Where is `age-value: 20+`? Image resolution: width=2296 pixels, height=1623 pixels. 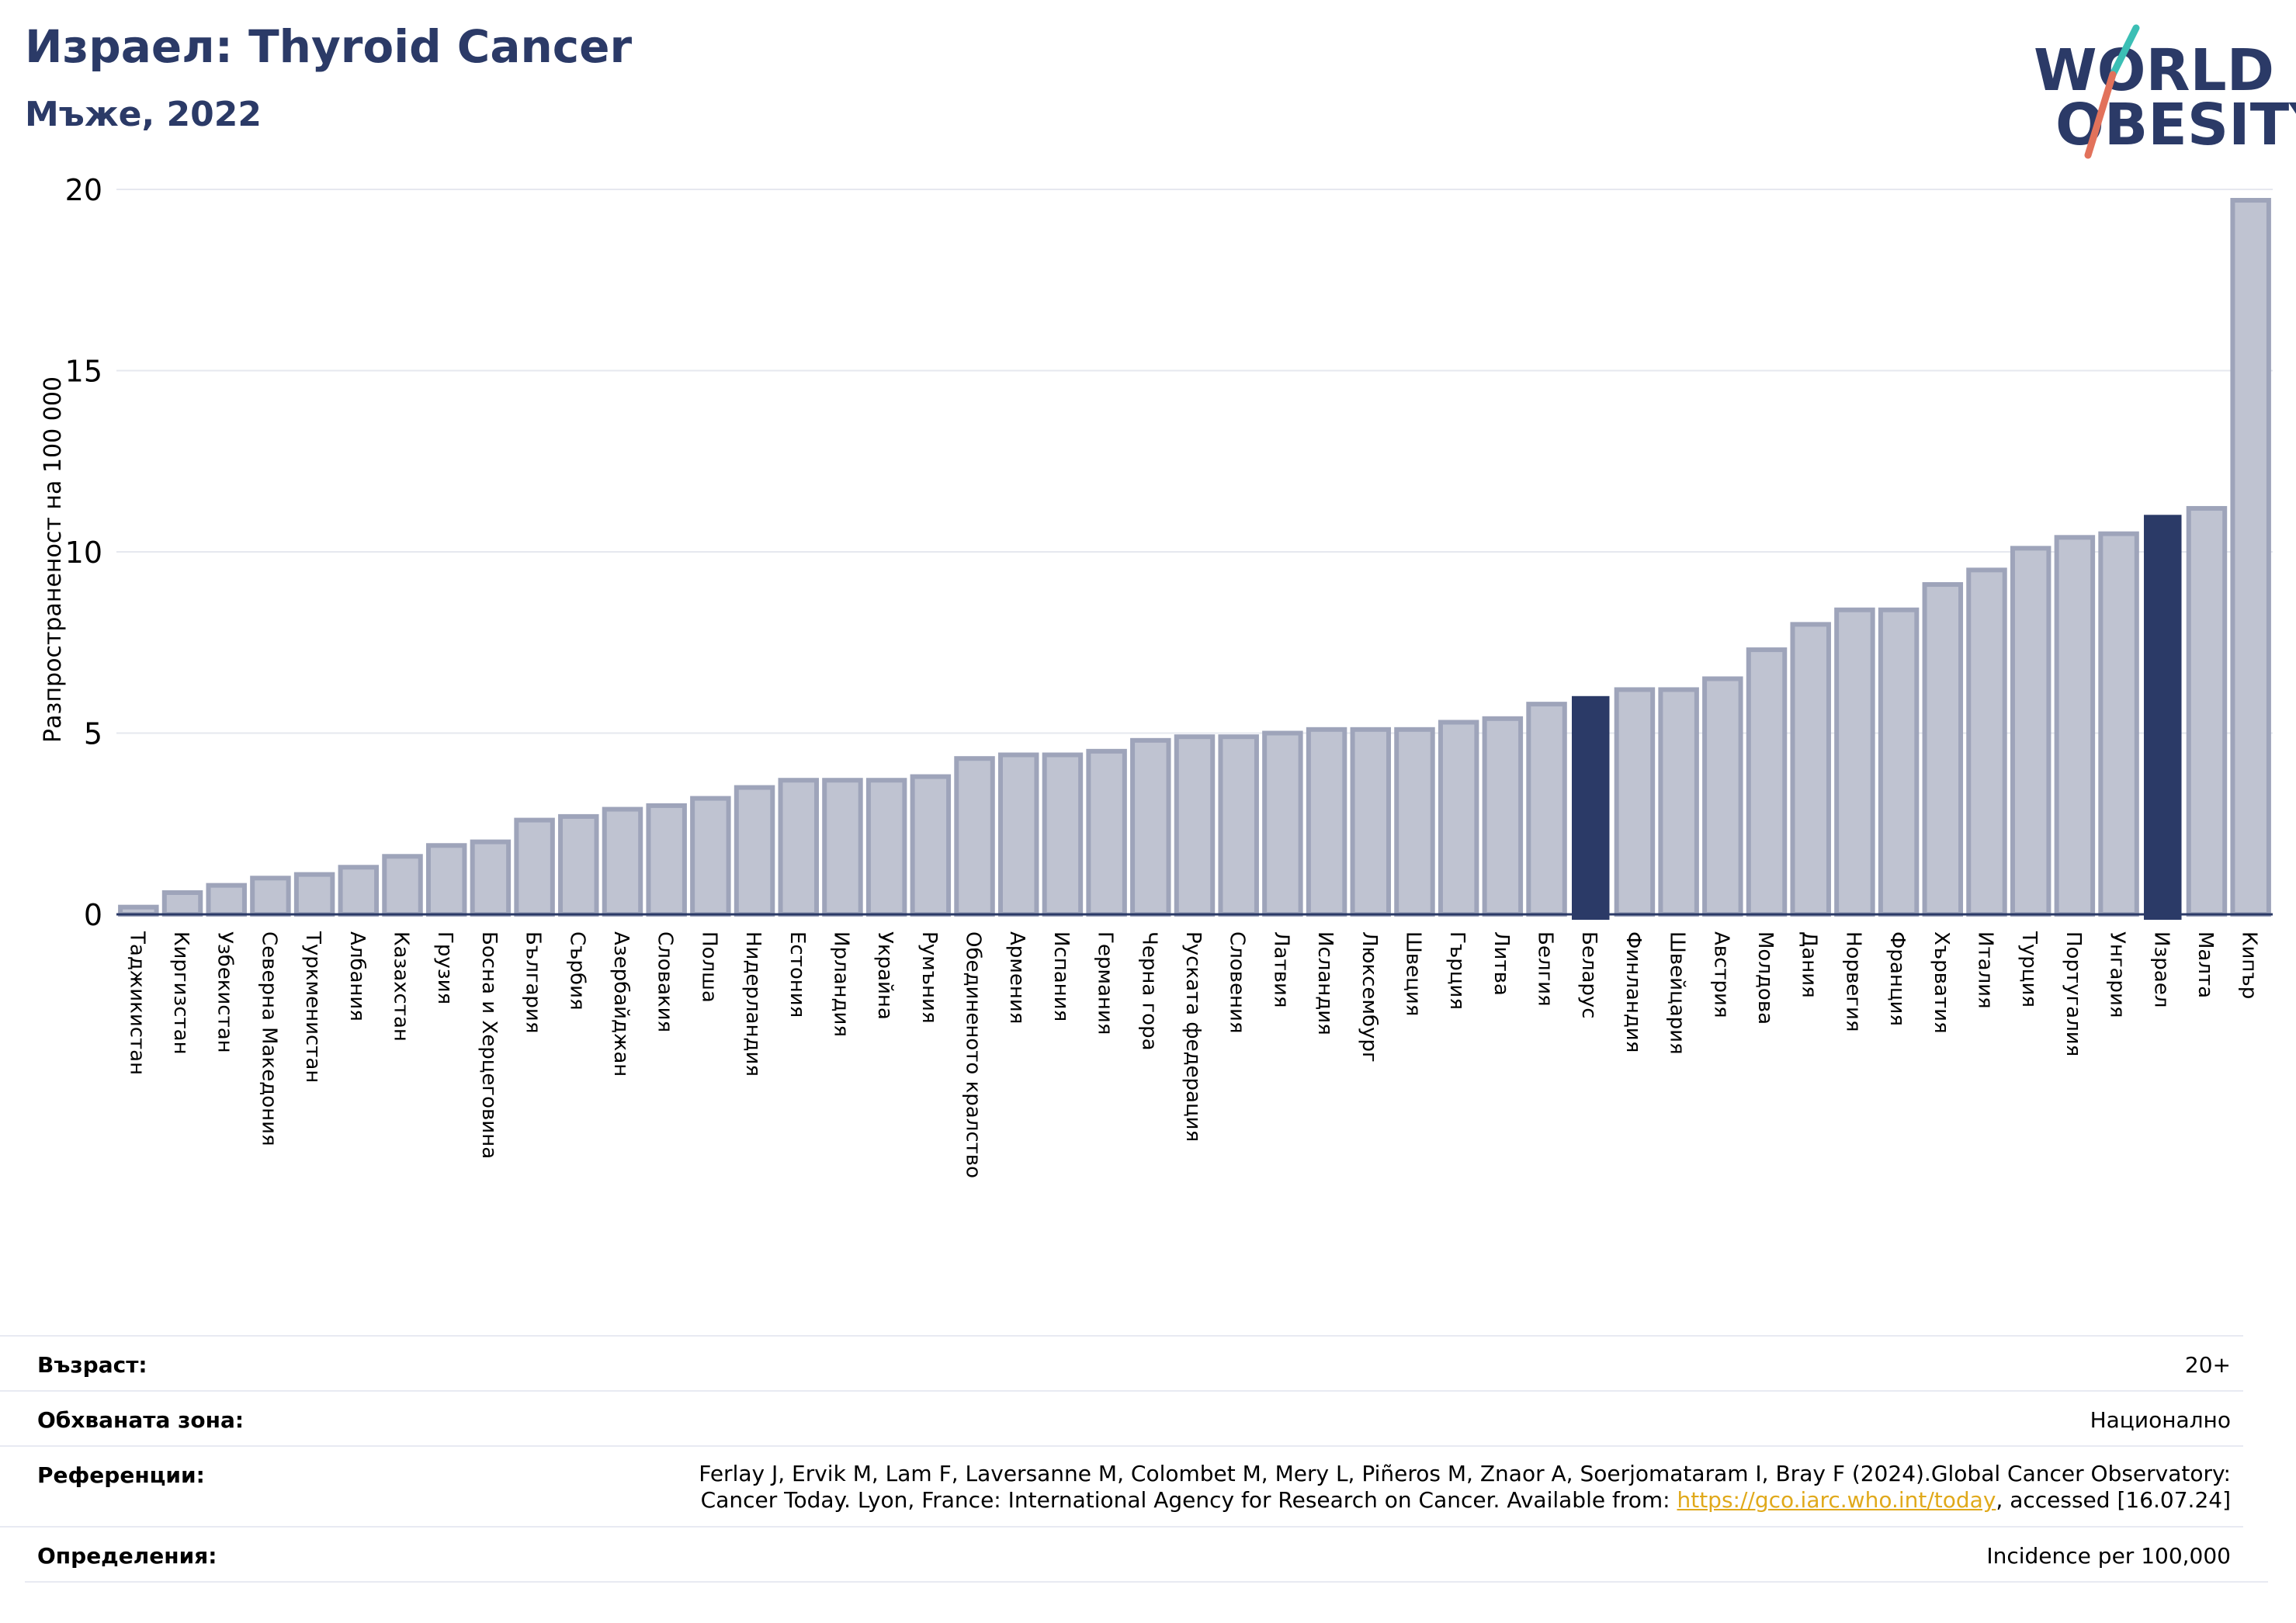 age-value: 20+ is located at coordinates (2207, 1365).